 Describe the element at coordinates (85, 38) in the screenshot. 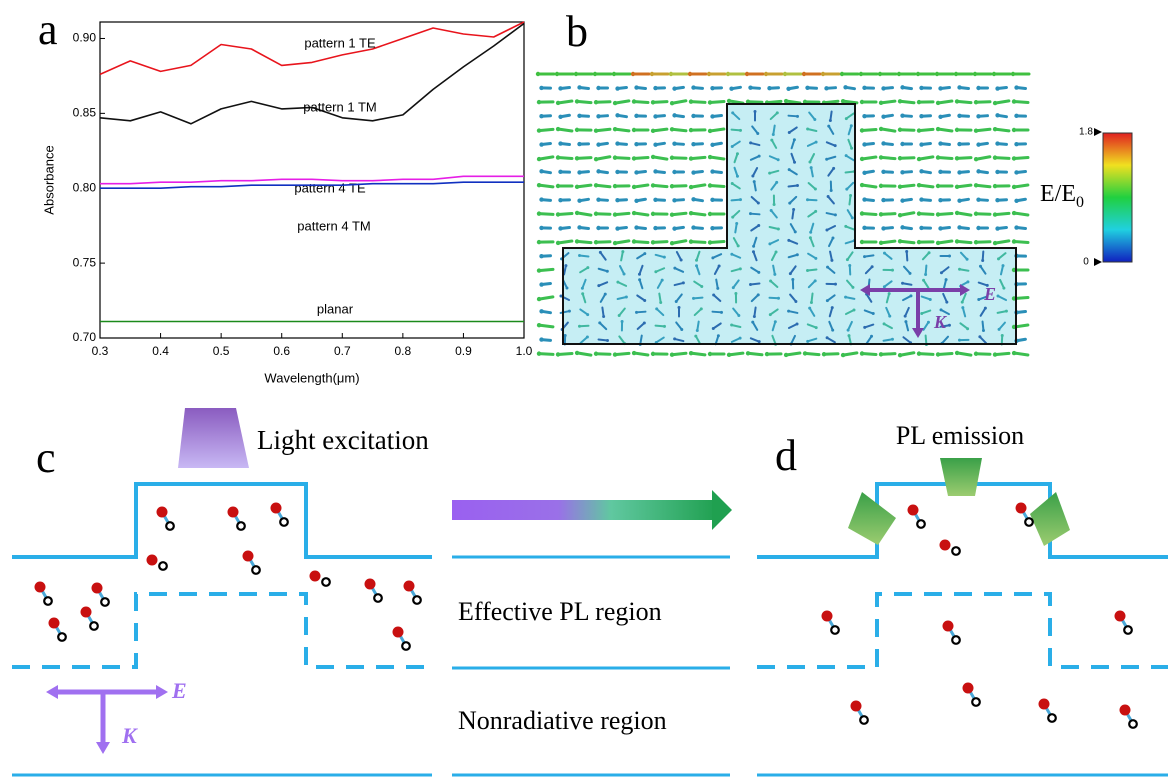

I see `y-tick-label: 0.90` at that location.